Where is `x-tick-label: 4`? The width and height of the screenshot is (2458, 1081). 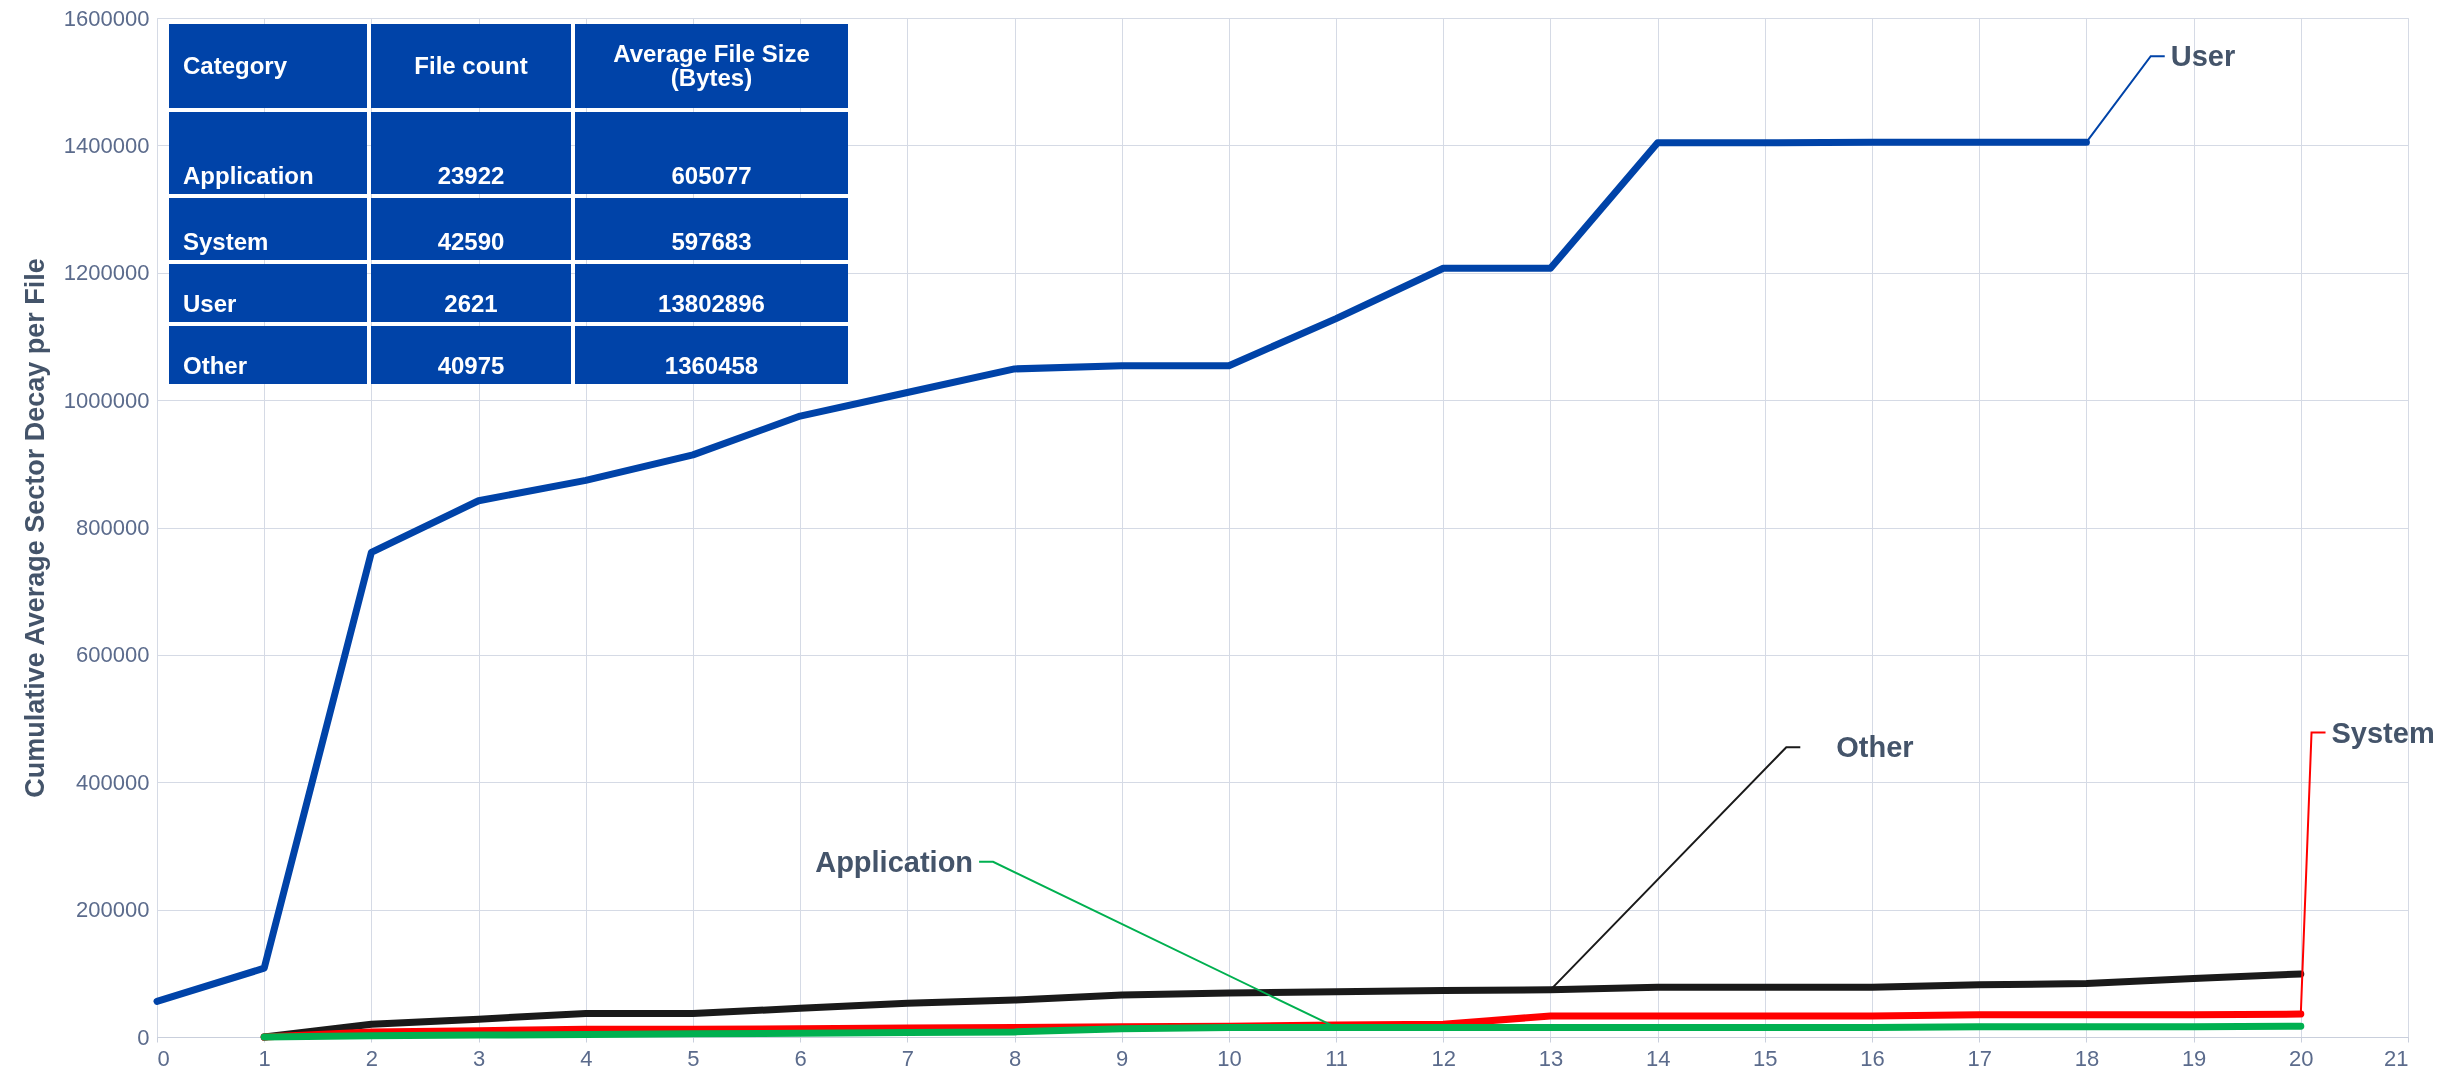 x-tick-label: 4 is located at coordinates (586, 1058).